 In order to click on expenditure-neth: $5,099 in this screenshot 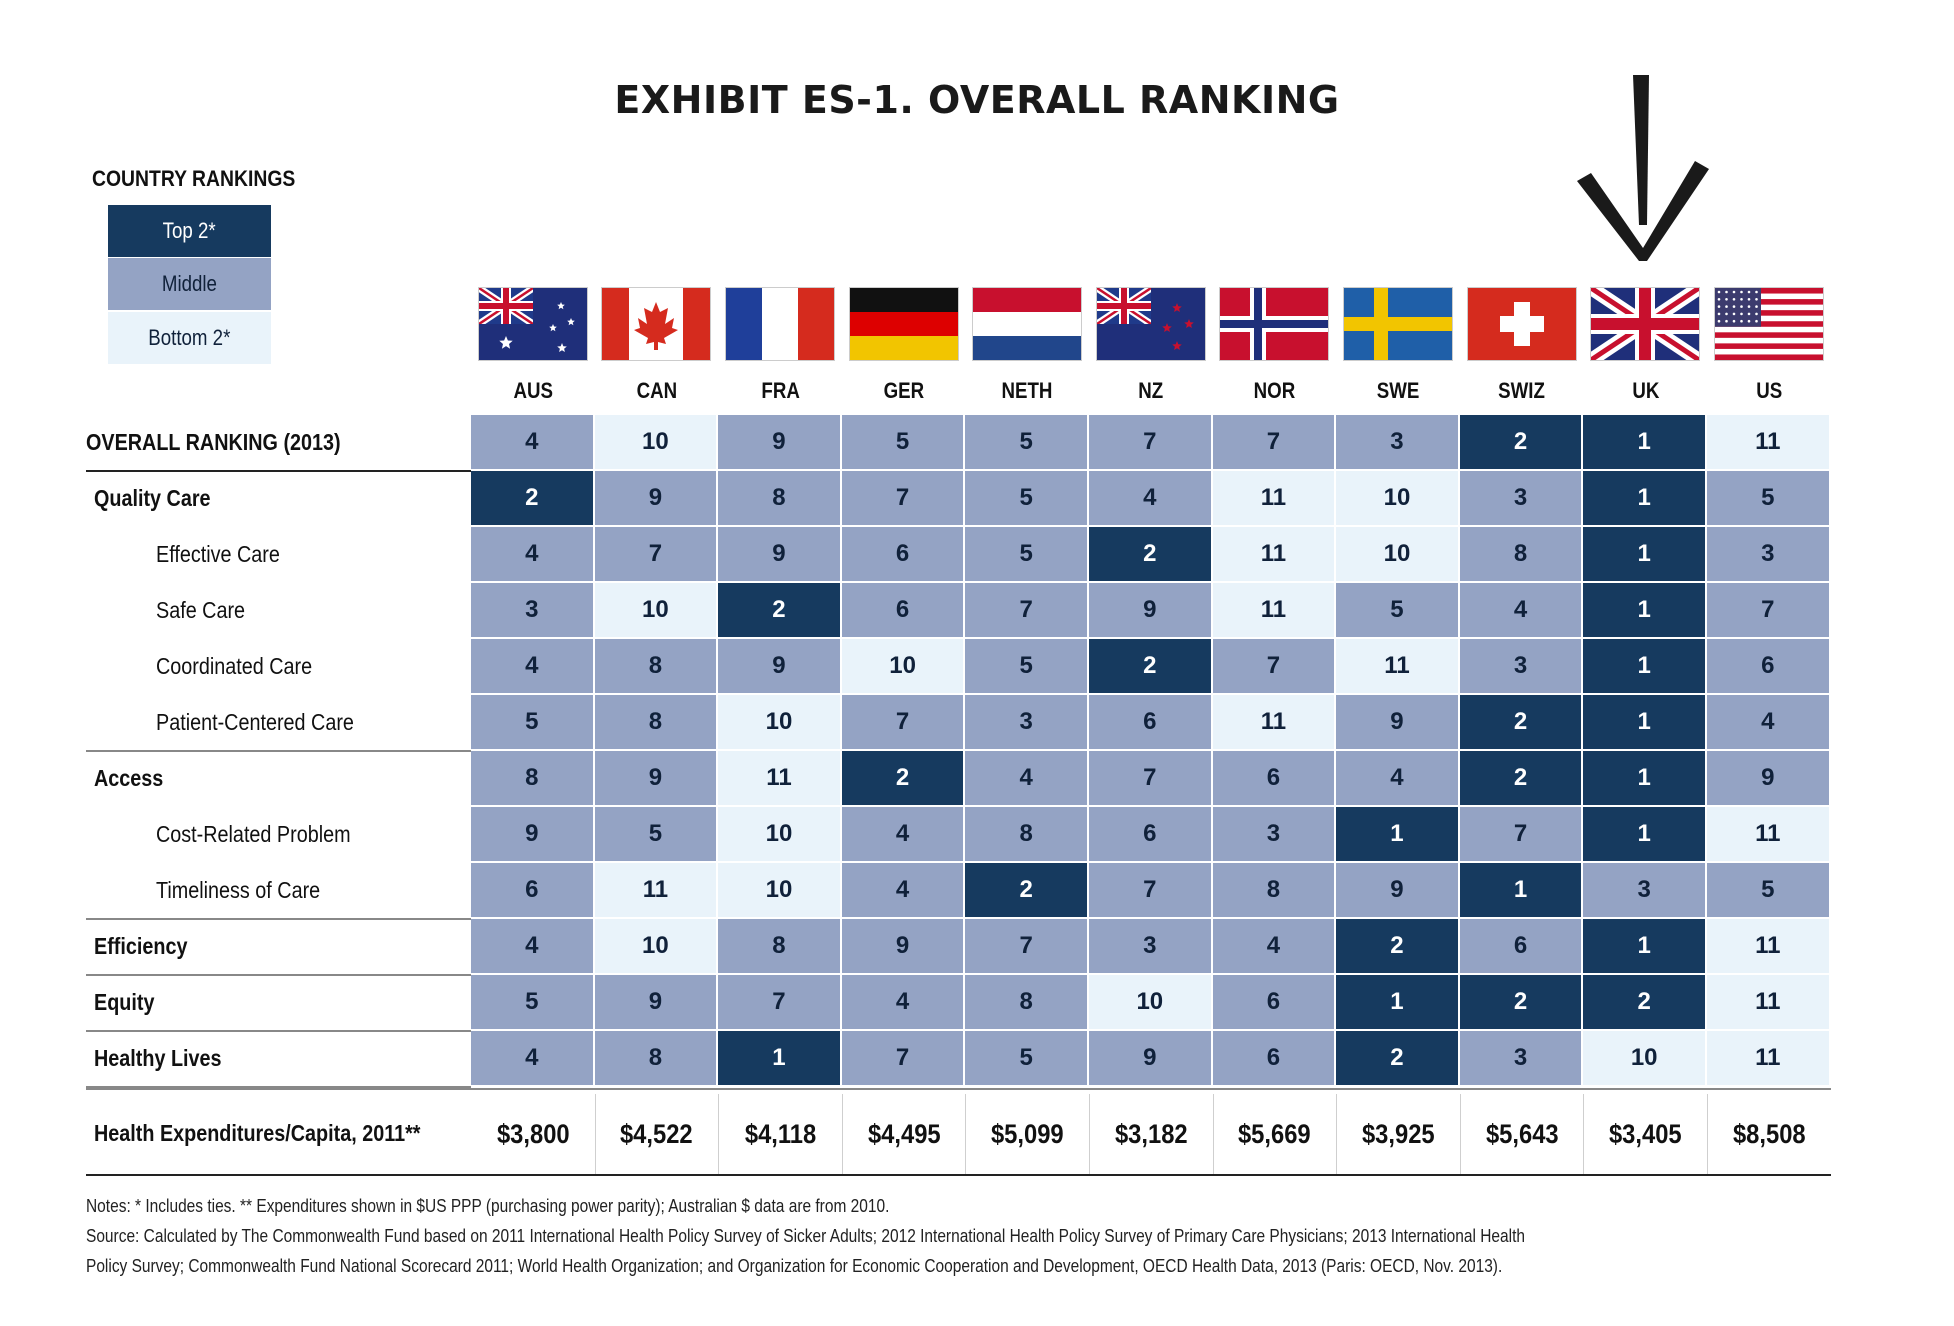, I will do `click(1027, 1134)`.